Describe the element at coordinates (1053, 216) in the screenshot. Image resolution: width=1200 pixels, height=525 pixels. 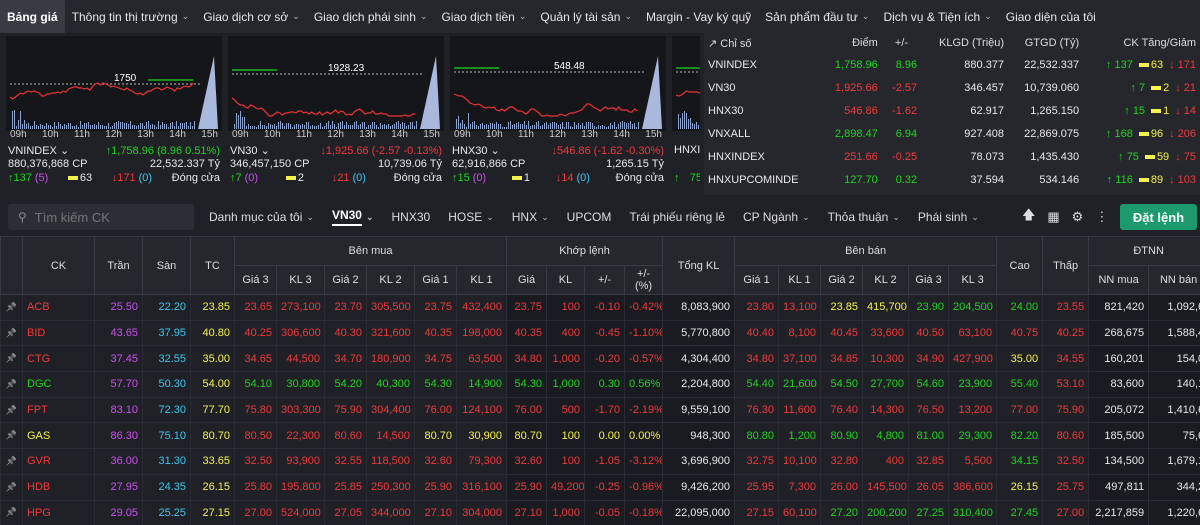
I see `excel-icon: ▦` at that location.